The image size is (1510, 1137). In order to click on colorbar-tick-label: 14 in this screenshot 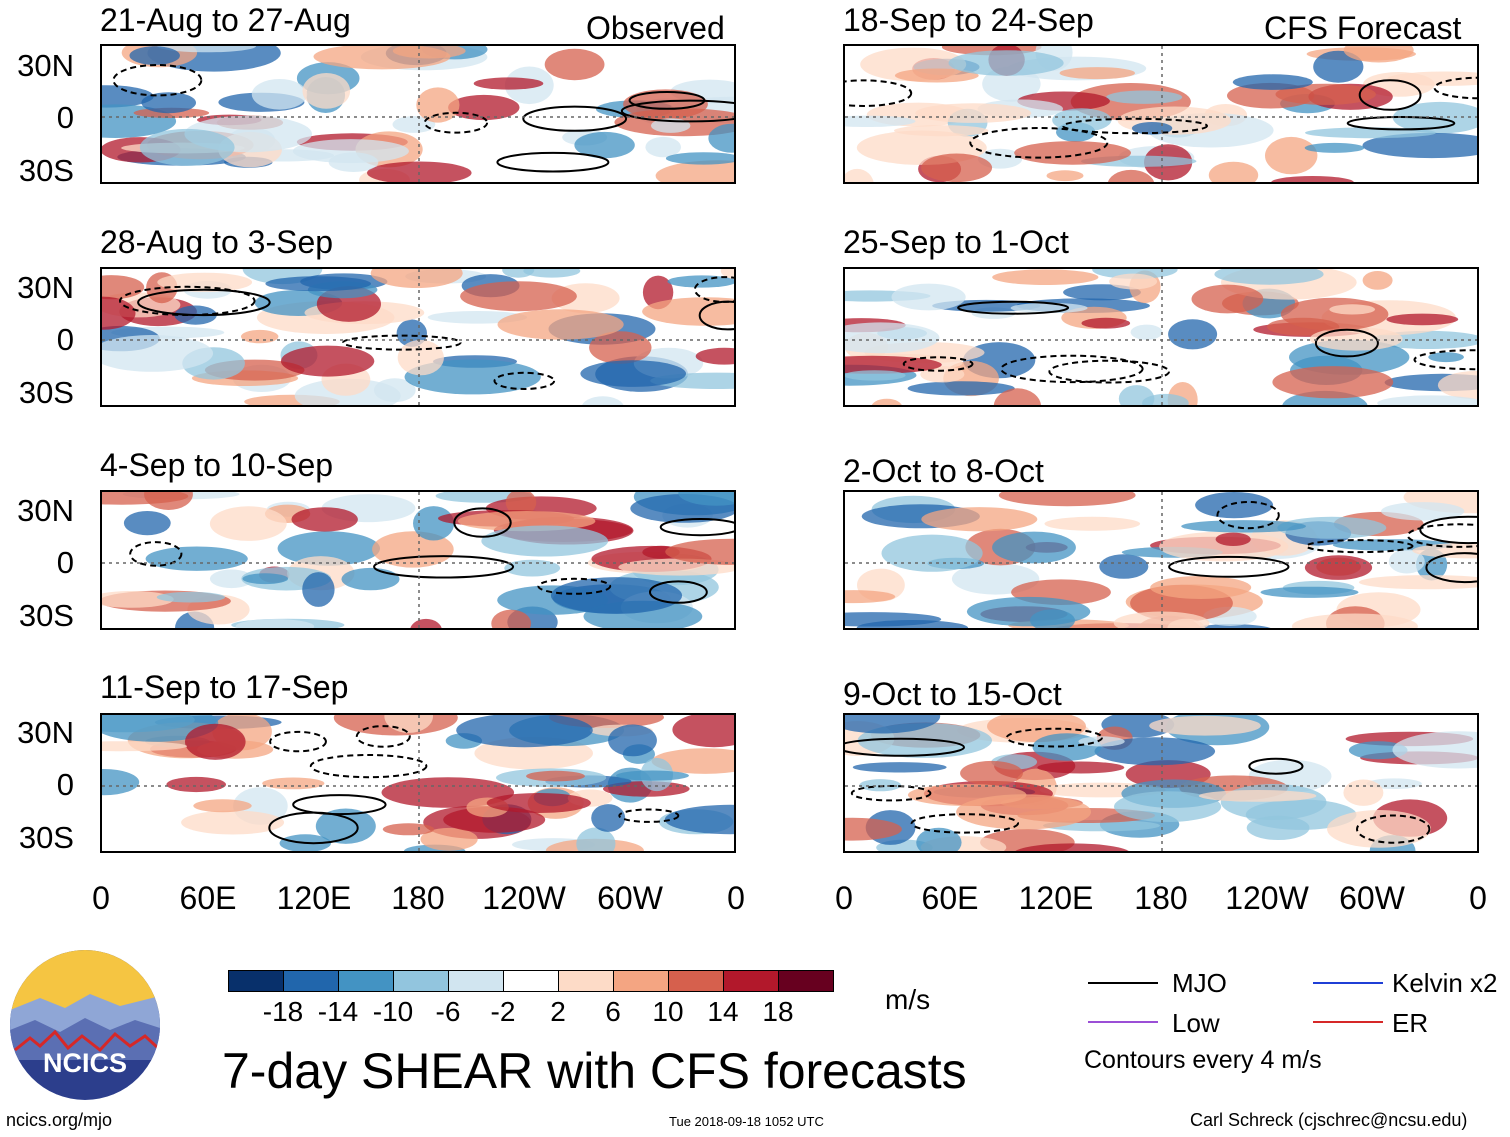, I will do `click(723, 1011)`.